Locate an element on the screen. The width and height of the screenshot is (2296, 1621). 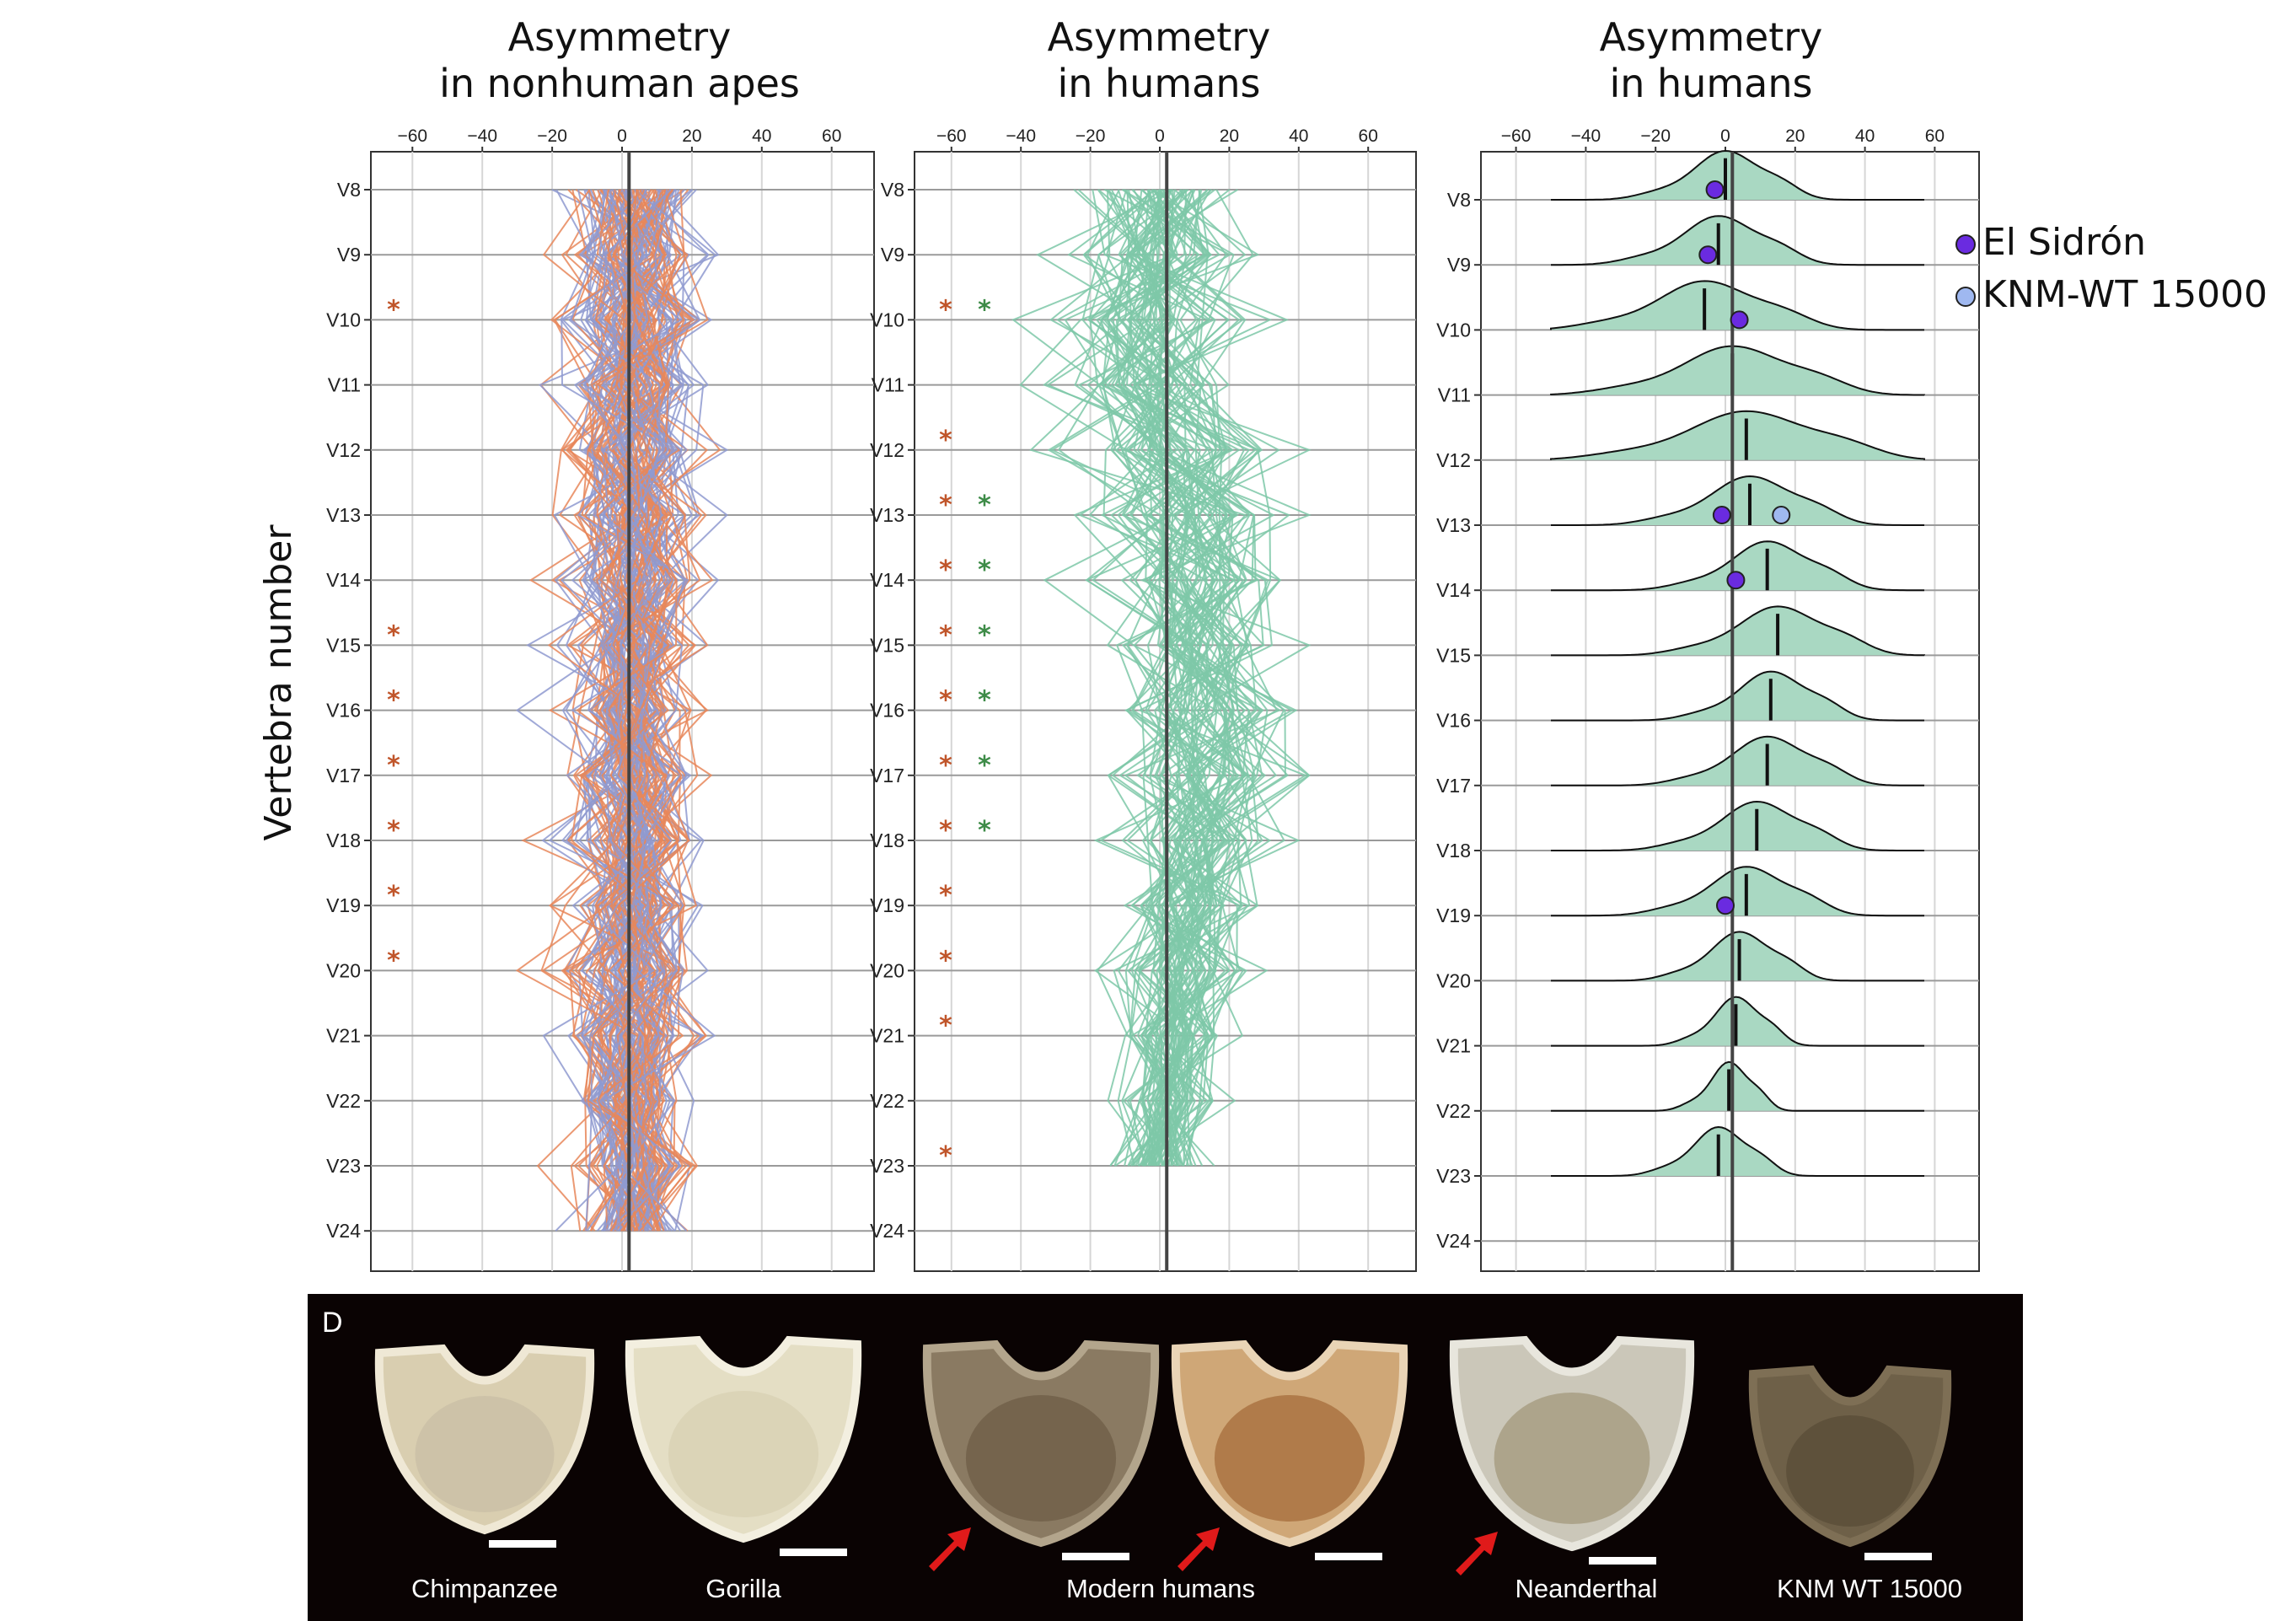
panel-b-title-line1: Asymmetry is located at coordinates (1159, 37).